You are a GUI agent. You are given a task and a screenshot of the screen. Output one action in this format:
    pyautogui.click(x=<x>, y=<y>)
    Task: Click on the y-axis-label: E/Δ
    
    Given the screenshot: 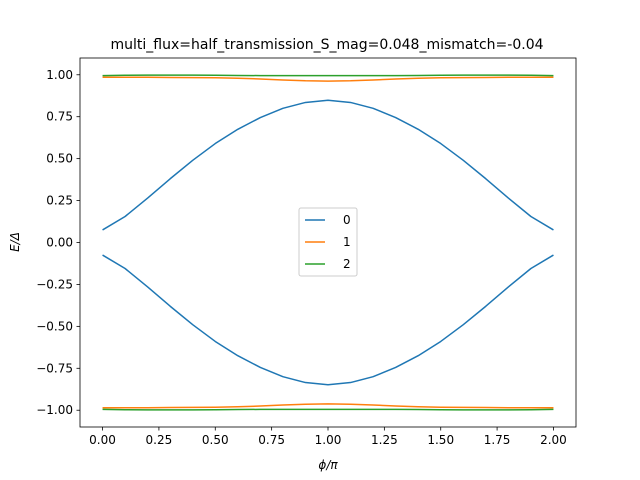 What is the action you would take?
    pyautogui.click(x=15, y=242)
    